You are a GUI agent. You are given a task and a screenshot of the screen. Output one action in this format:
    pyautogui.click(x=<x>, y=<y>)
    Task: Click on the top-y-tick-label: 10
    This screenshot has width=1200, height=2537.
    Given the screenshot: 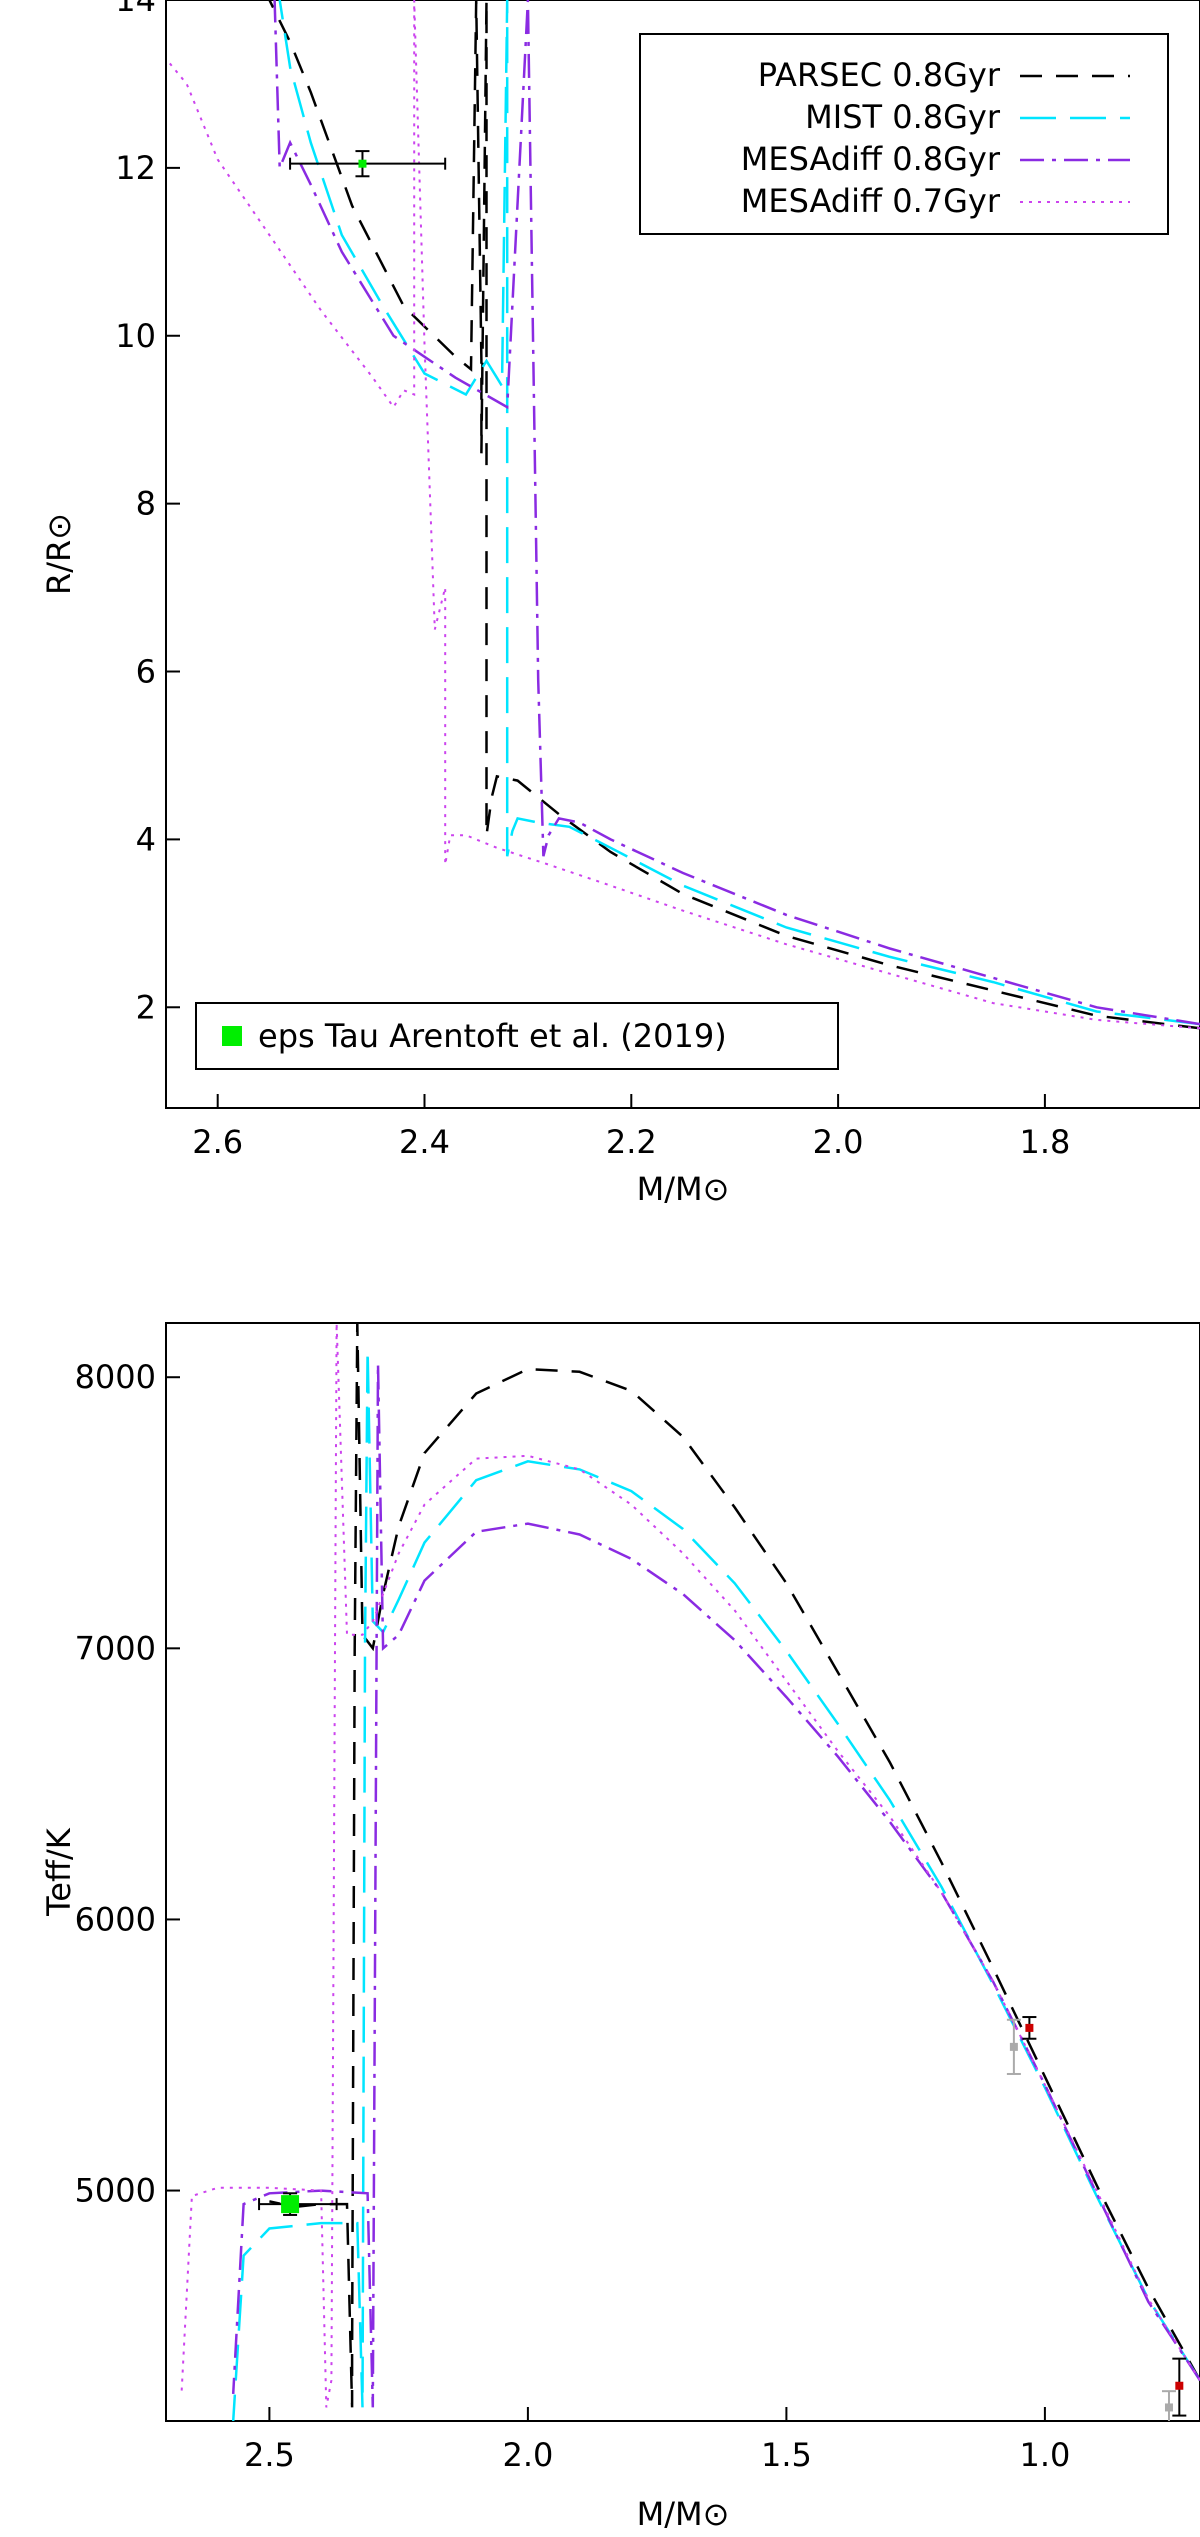 What is the action you would take?
    pyautogui.click(x=135, y=336)
    